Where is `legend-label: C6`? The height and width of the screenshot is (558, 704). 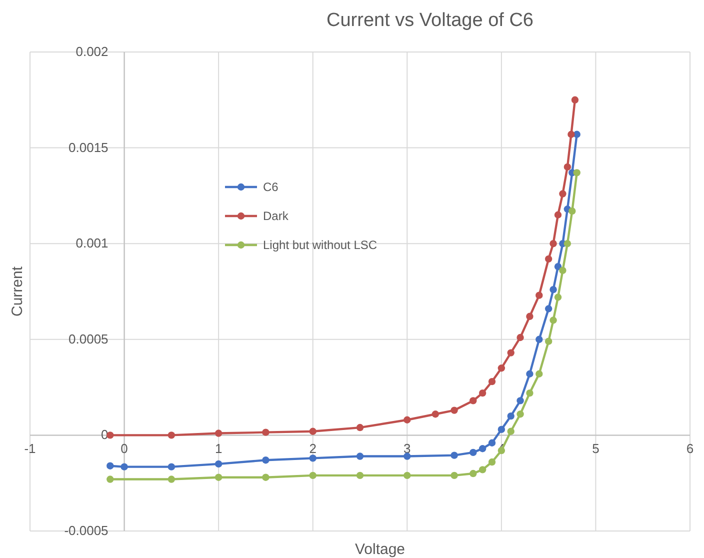 legend-label: C6 is located at coordinates (271, 187).